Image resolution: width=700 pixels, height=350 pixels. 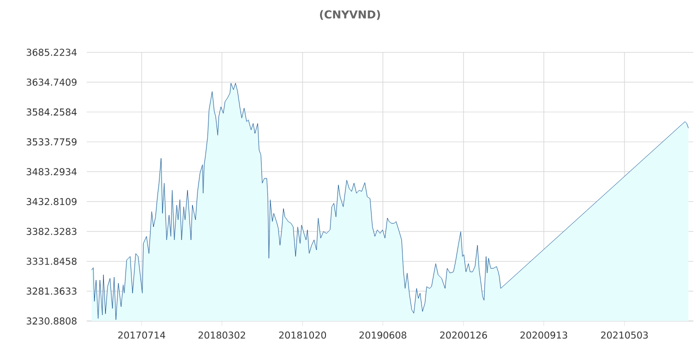 What do you see at coordinates (51, 261) in the screenshot?
I see `y-tick-label: 3331.8458` at bounding box center [51, 261].